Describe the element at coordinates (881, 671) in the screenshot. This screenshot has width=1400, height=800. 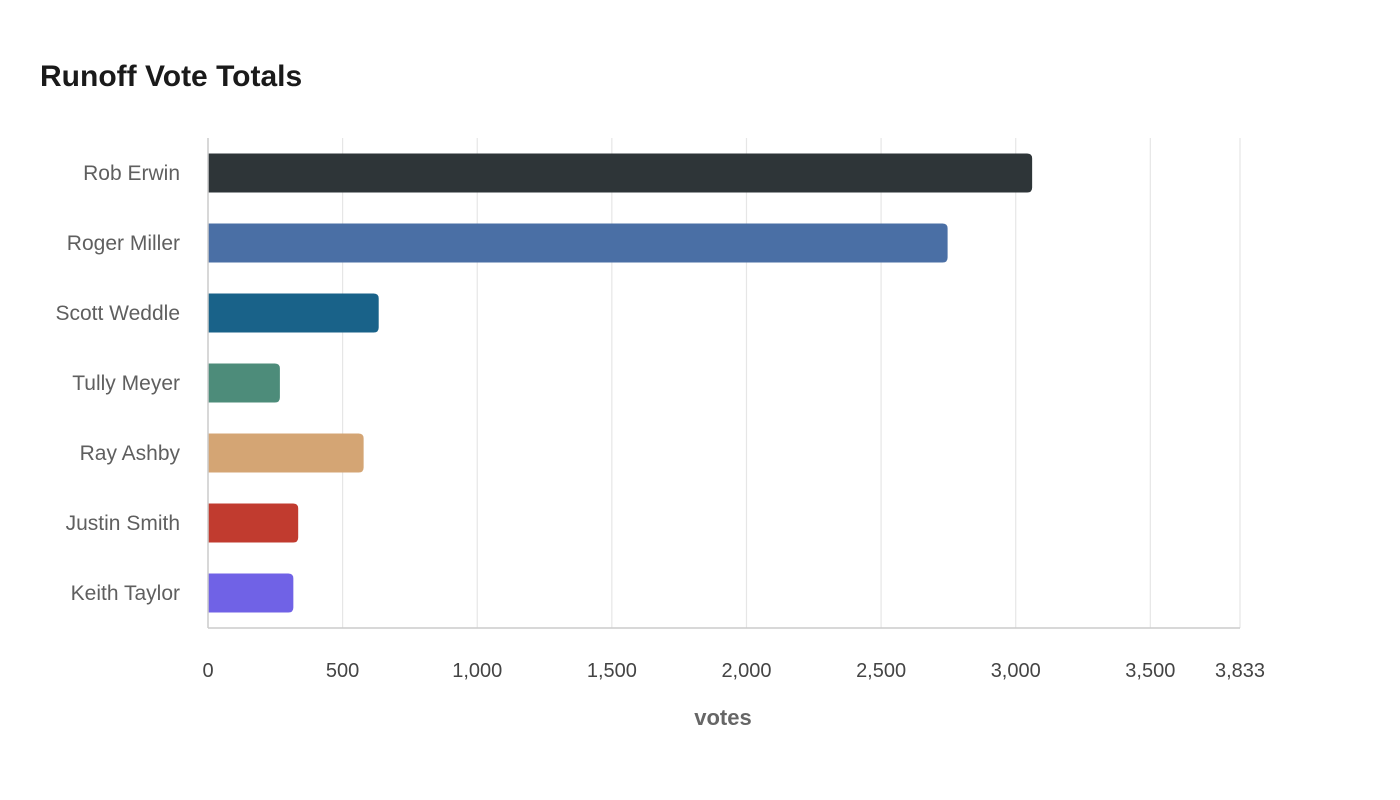
I see `x-tick-label: 2,500` at that location.